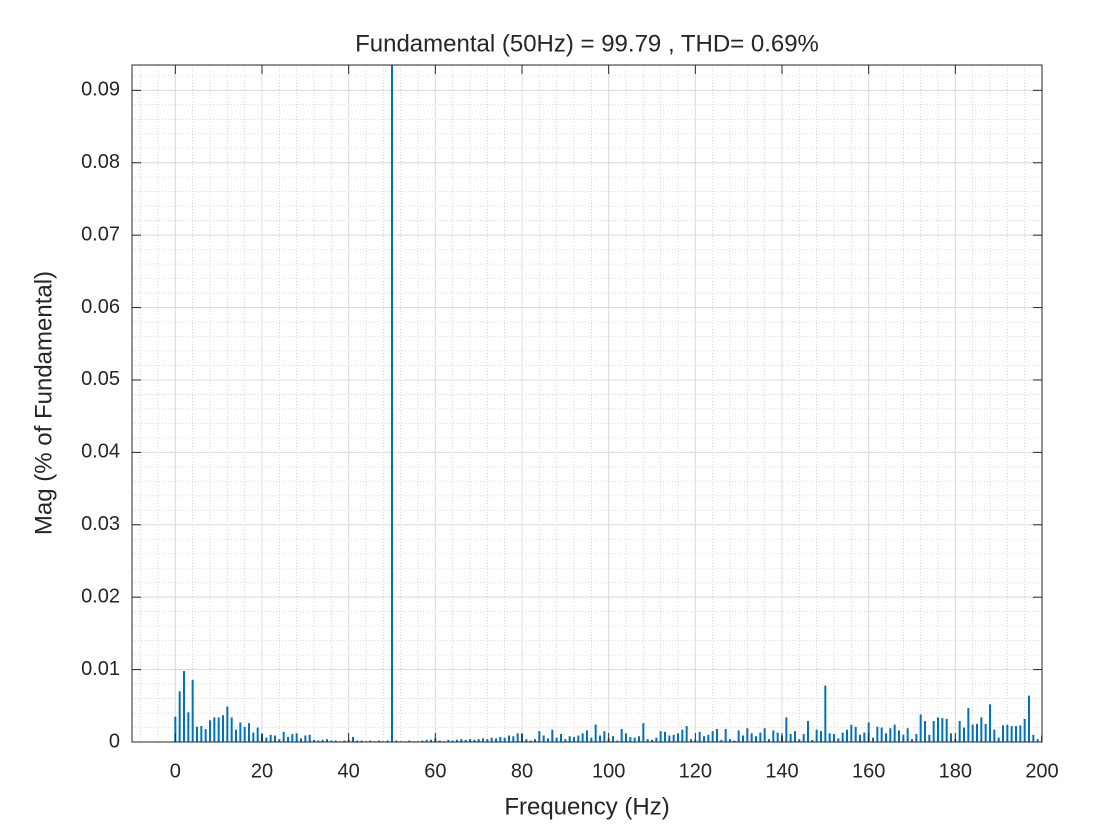  Describe the element at coordinates (608, 771) in the screenshot. I see `x-tick-label: 100` at that location.